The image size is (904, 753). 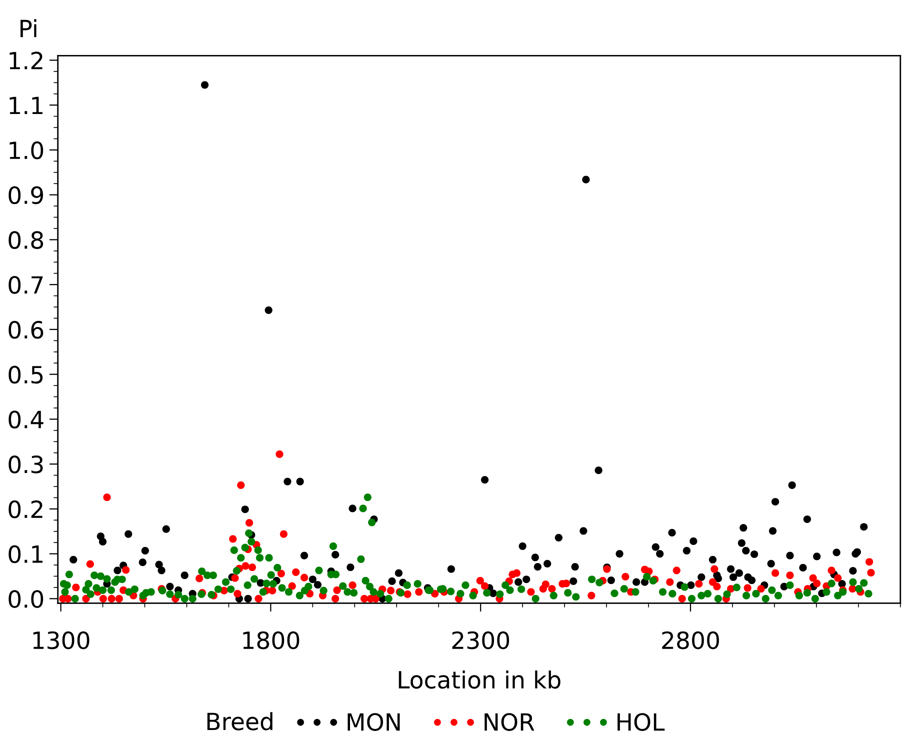 I want to click on y-tick-label: 1.2, so click(x=26, y=61).